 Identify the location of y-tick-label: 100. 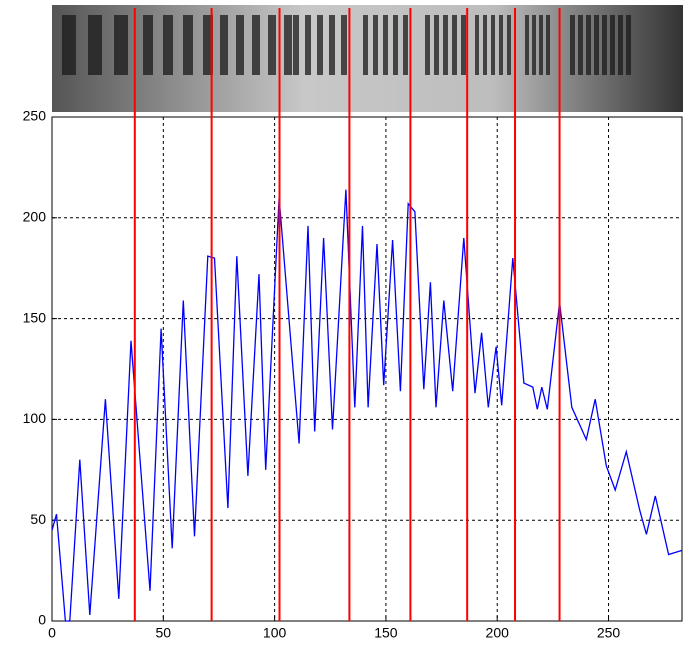
(35, 418).